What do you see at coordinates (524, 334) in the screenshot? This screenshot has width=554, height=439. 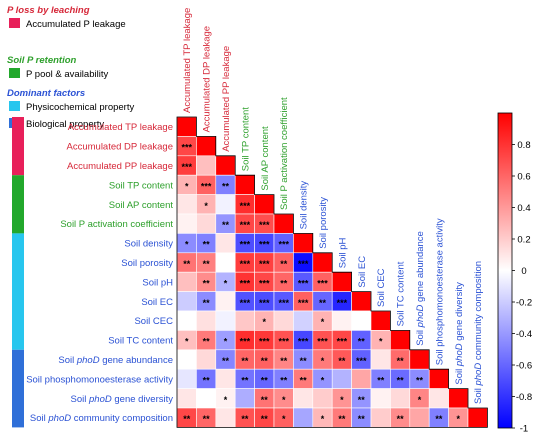 I see `colorbar-tick-label: -0.4` at bounding box center [524, 334].